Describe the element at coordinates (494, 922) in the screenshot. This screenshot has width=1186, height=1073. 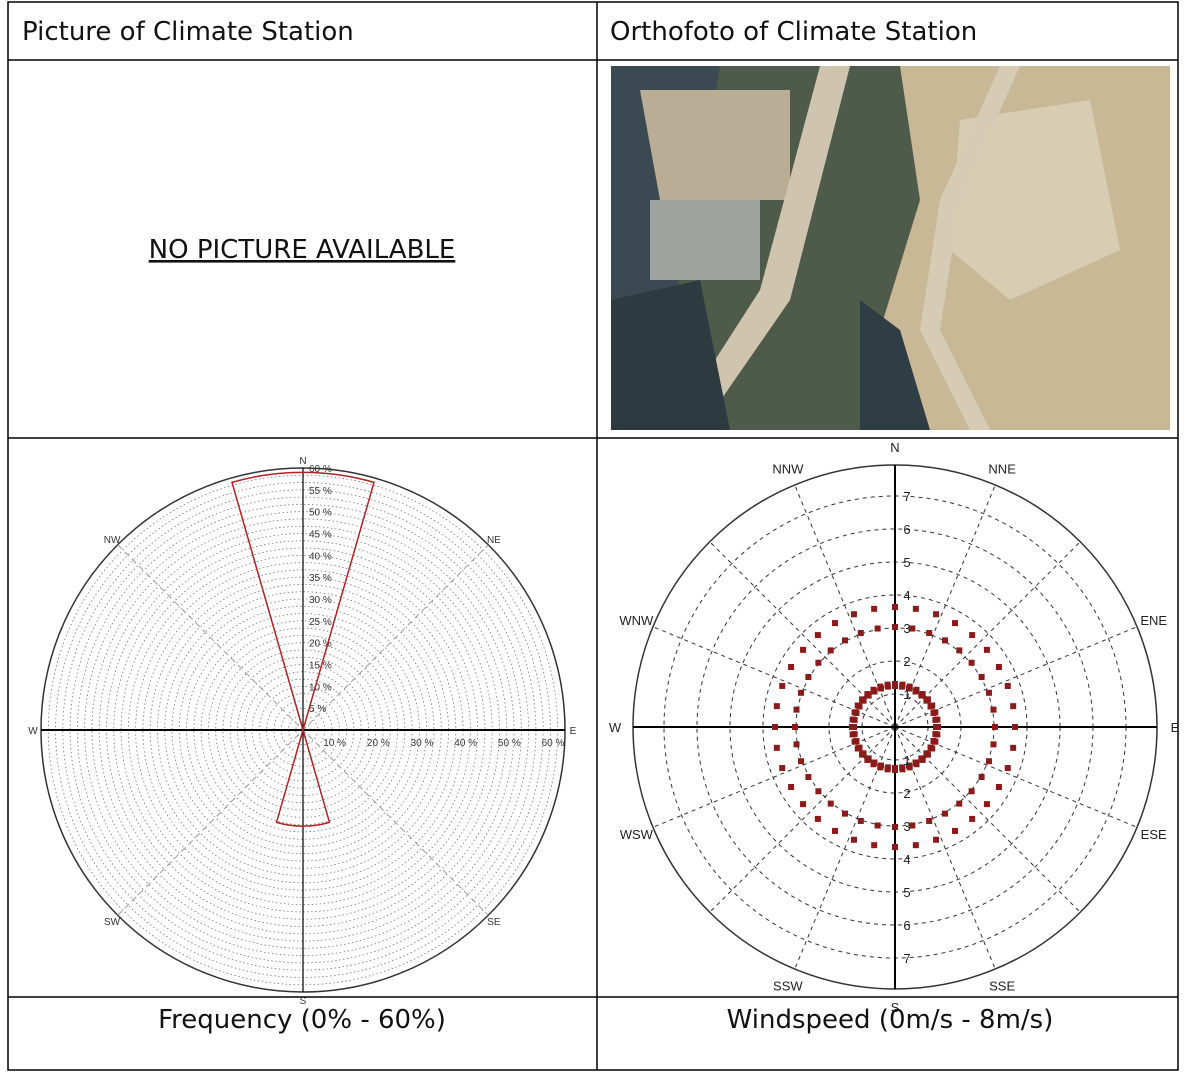
I see `direction-label: SE` at that location.